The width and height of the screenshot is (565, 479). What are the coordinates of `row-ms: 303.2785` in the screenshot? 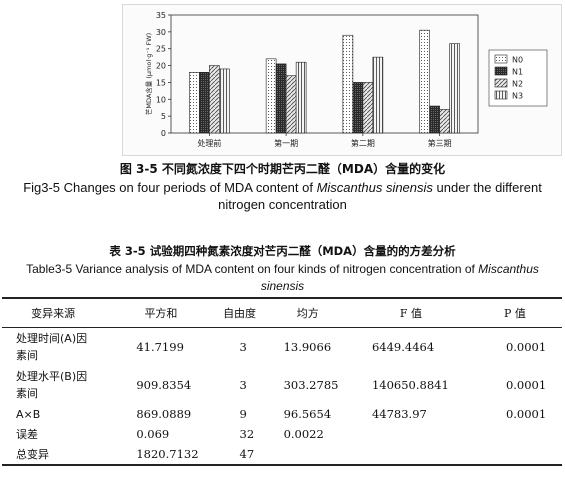 It's located at (311, 385).